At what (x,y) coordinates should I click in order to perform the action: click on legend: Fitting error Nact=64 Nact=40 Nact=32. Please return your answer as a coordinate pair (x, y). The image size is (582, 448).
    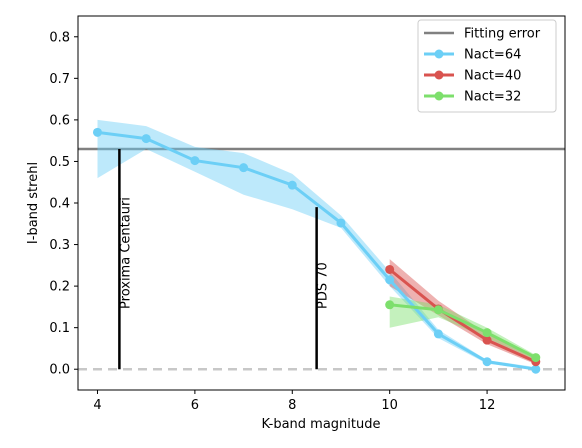
    Looking at the image, I should click on (487, 66).